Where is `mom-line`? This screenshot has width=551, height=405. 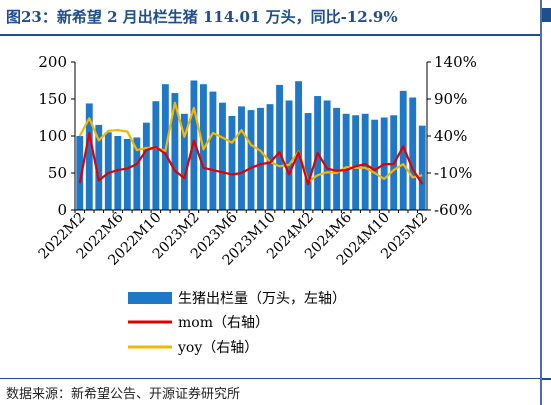 mom-line is located at coordinates (251, 158).